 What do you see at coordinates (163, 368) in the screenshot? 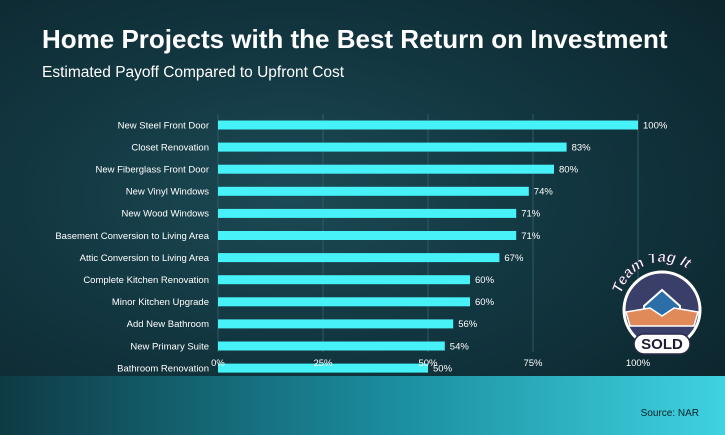
I see `category-label: Bathroom Renovation` at bounding box center [163, 368].